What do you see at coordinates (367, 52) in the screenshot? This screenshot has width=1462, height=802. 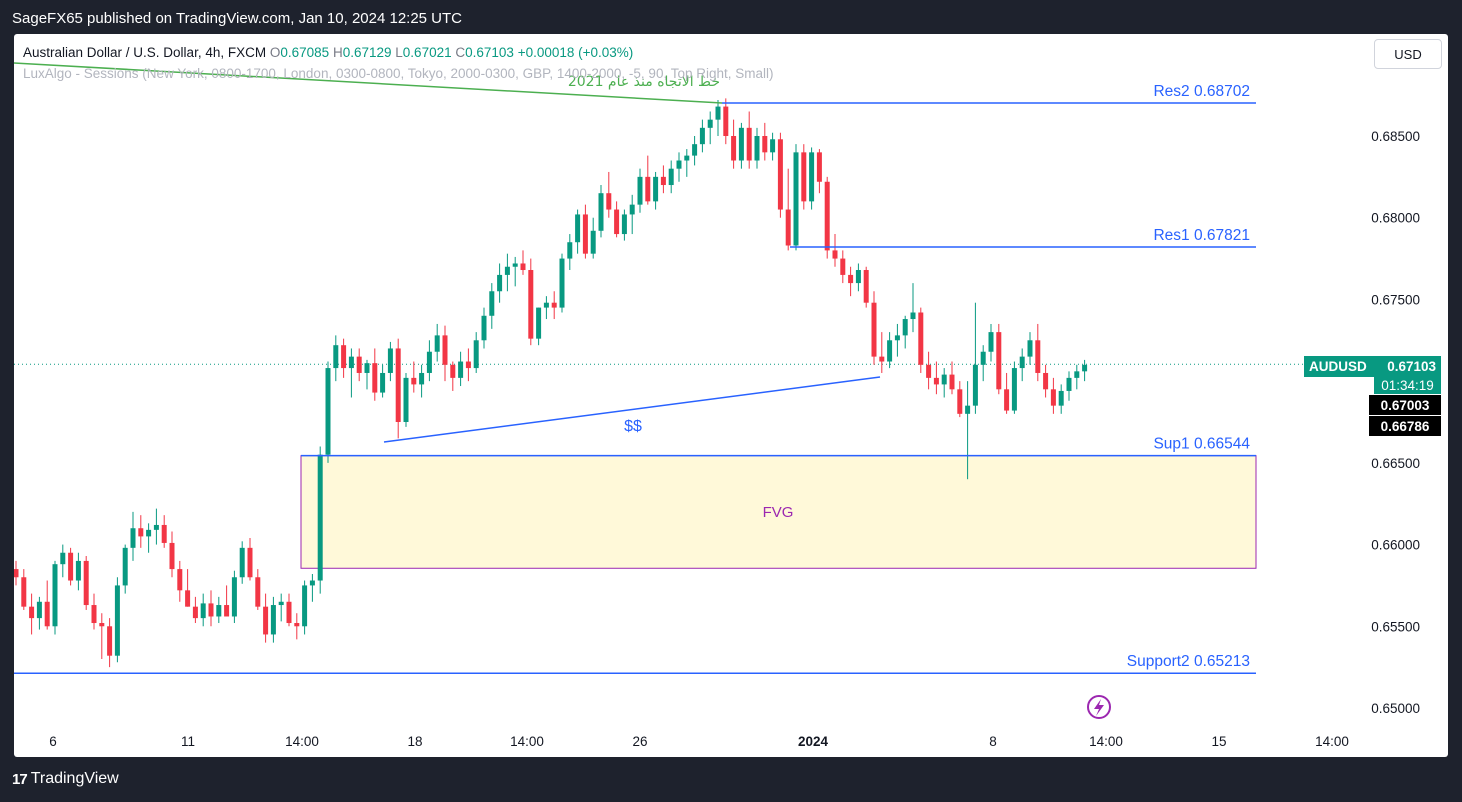 I see `high-value: 0.67129` at bounding box center [367, 52].